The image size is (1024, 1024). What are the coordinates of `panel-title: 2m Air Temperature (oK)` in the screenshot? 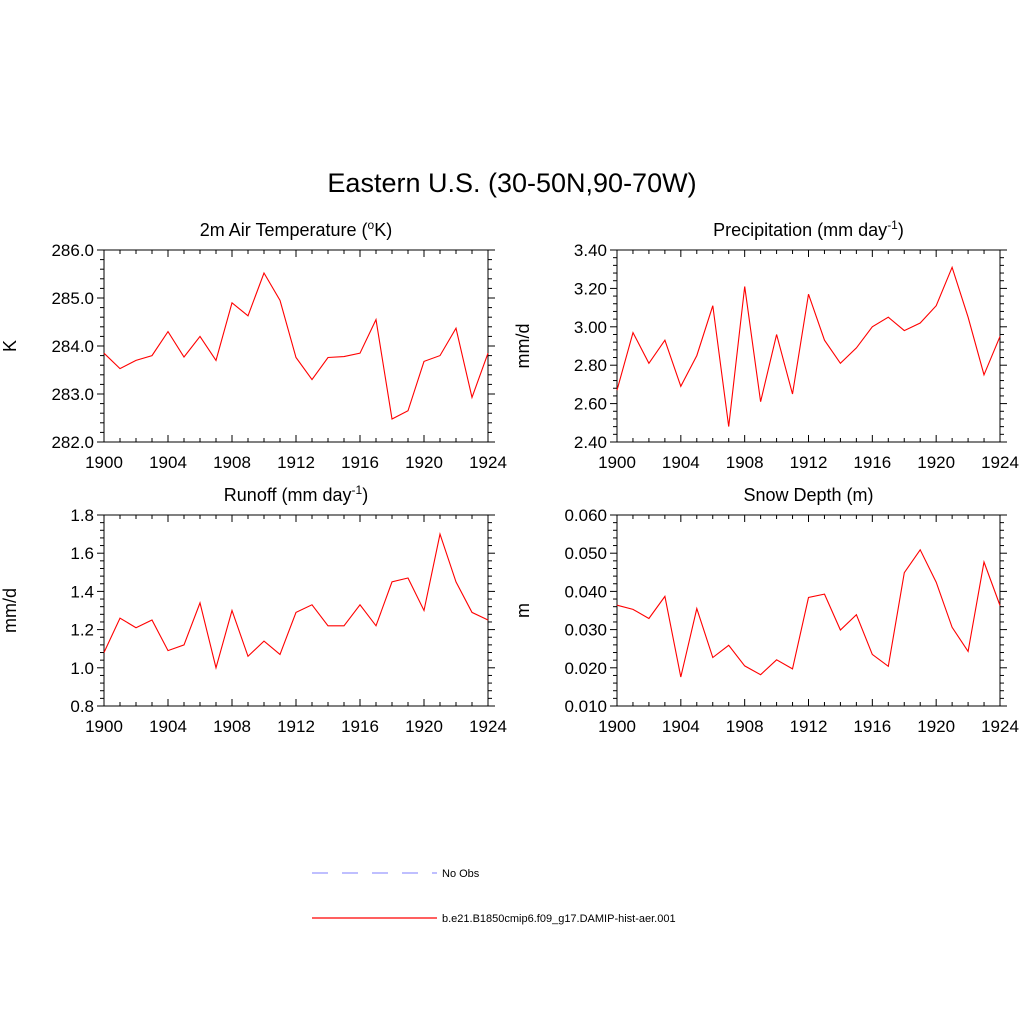 It's located at (296, 229).